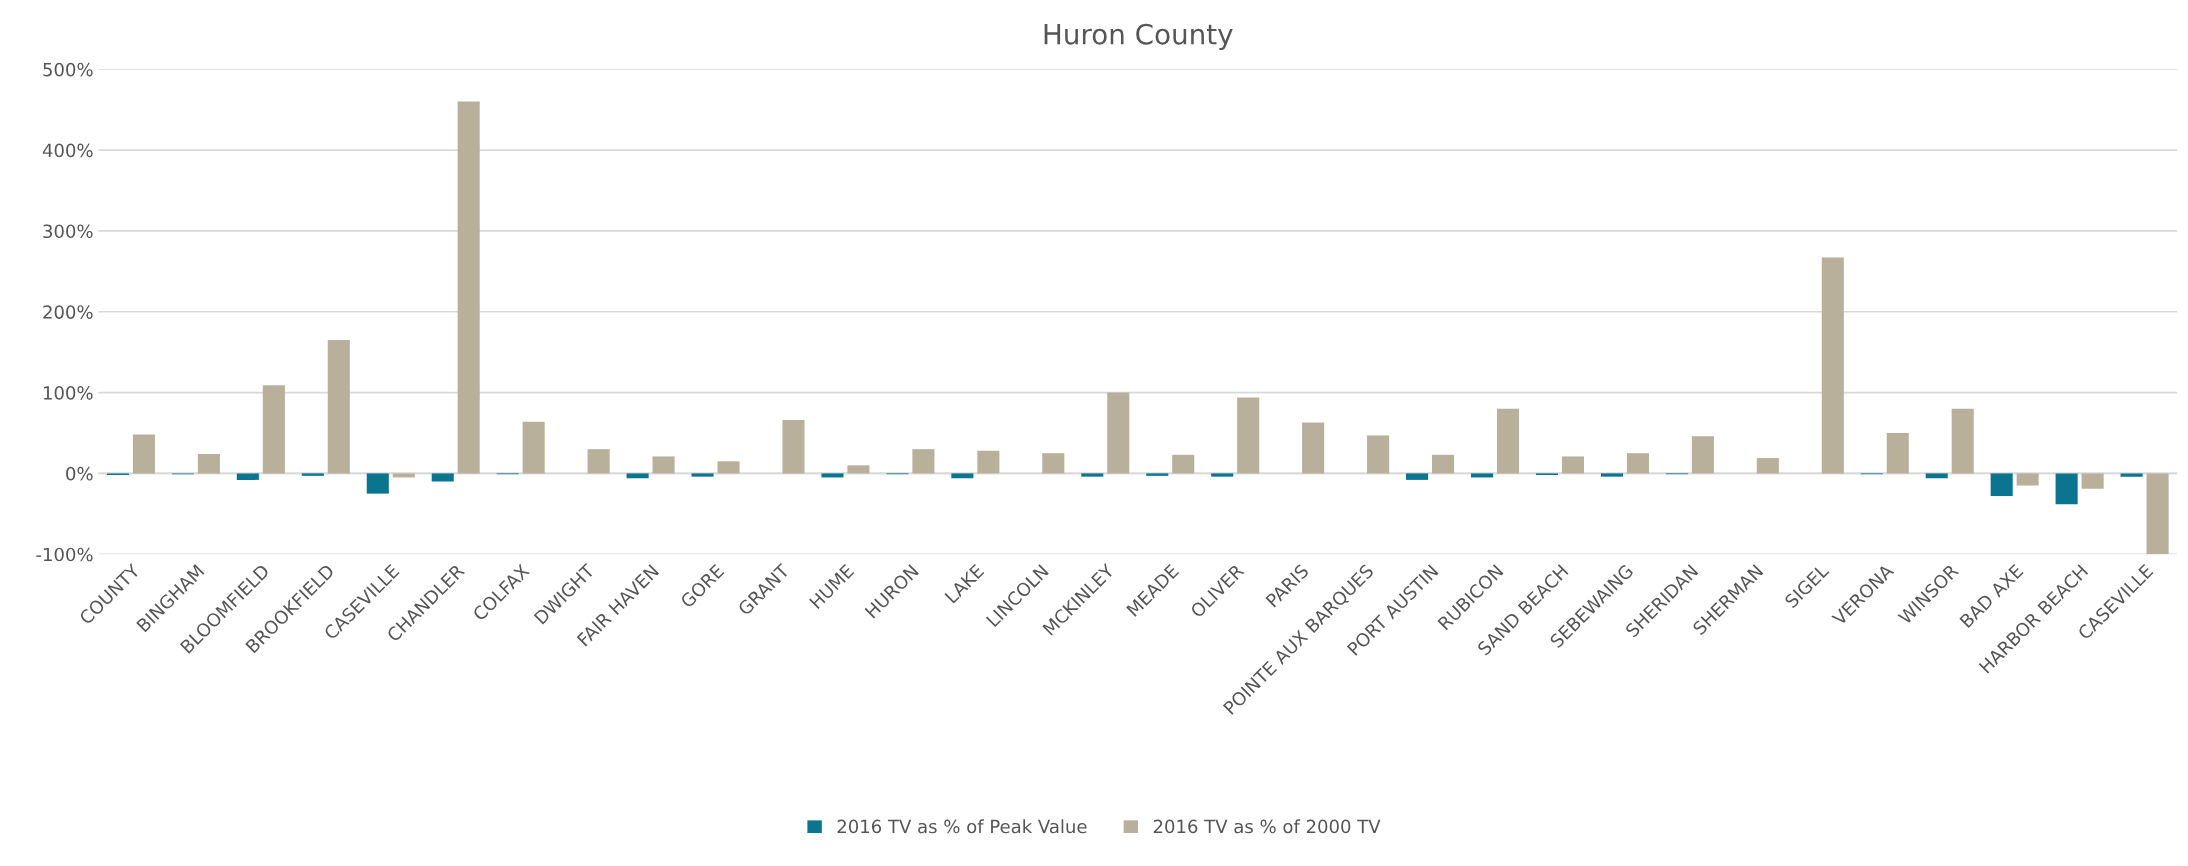  What do you see at coordinates (68, 69) in the screenshot?
I see `y-tick-label: 500%` at bounding box center [68, 69].